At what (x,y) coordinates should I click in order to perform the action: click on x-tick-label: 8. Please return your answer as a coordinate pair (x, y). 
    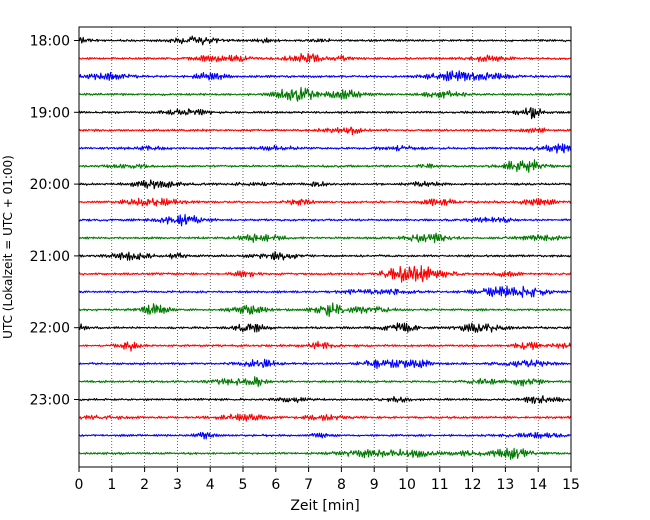
    Looking at the image, I should click on (341, 485).